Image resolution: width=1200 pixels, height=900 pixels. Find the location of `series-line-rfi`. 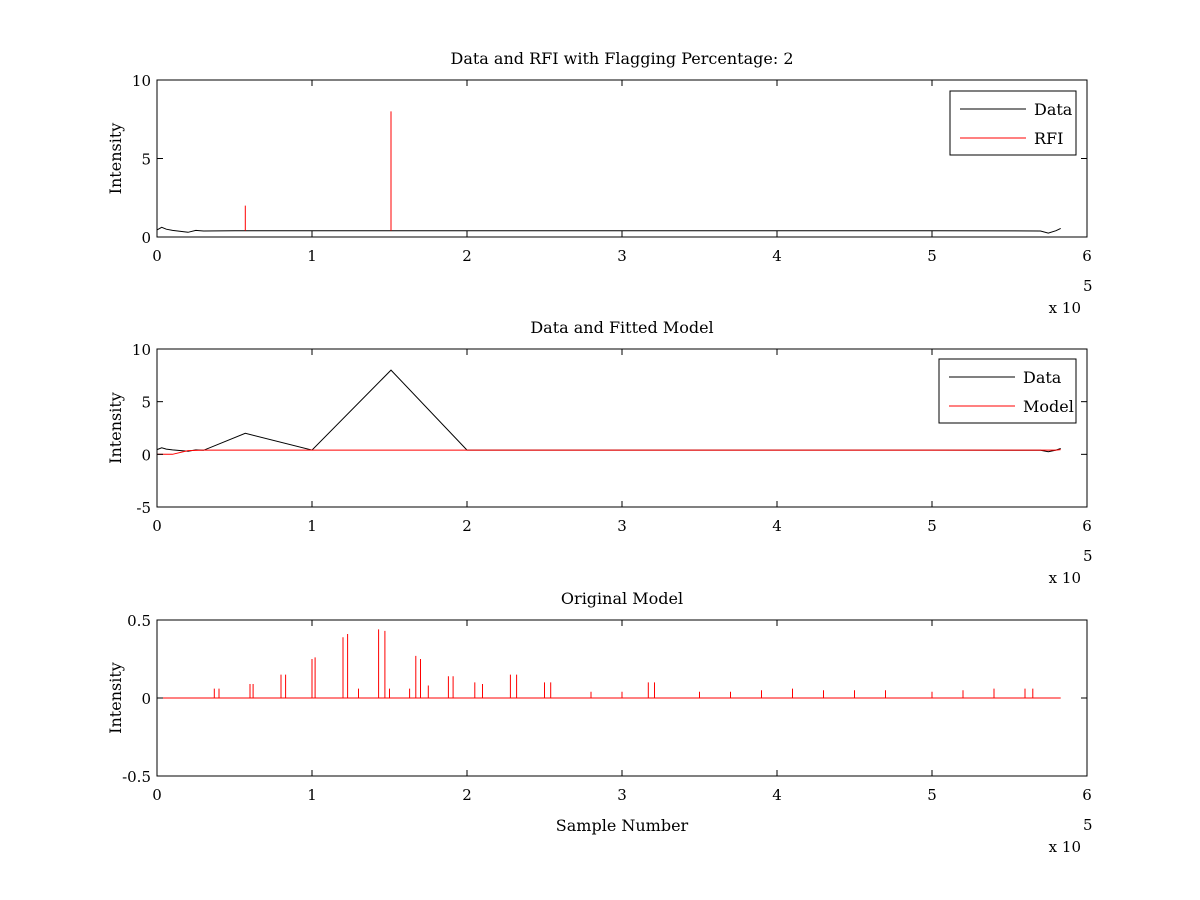

series-line-rfi is located at coordinates (318, 171).